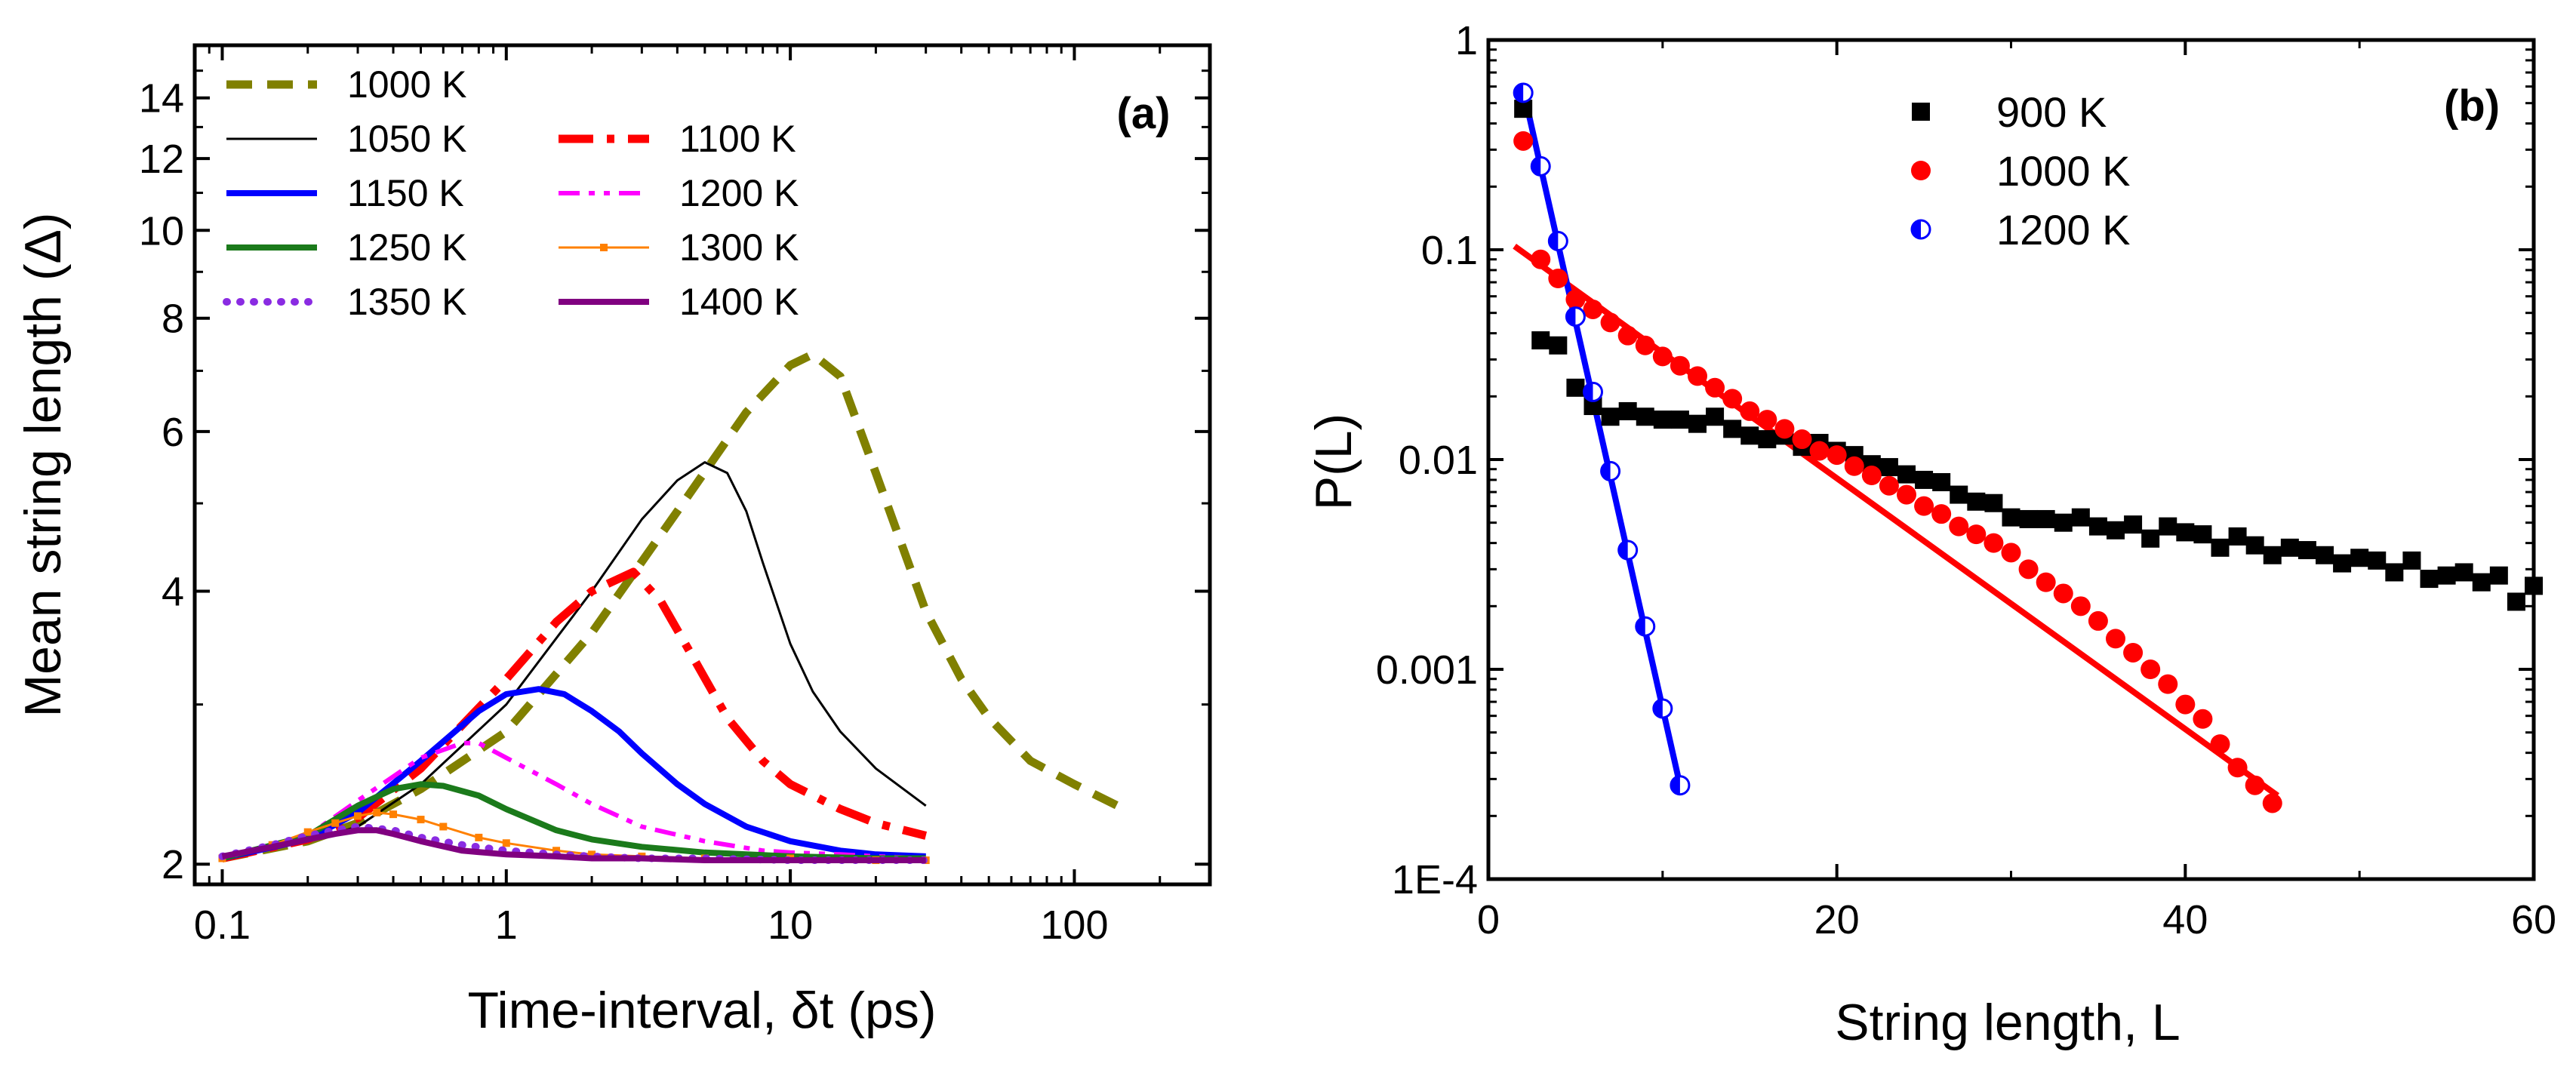 The height and width of the screenshot is (1070, 2576). What do you see at coordinates (406, 248) in the screenshot?
I see `legend-label-1250-k: 1250 K` at bounding box center [406, 248].